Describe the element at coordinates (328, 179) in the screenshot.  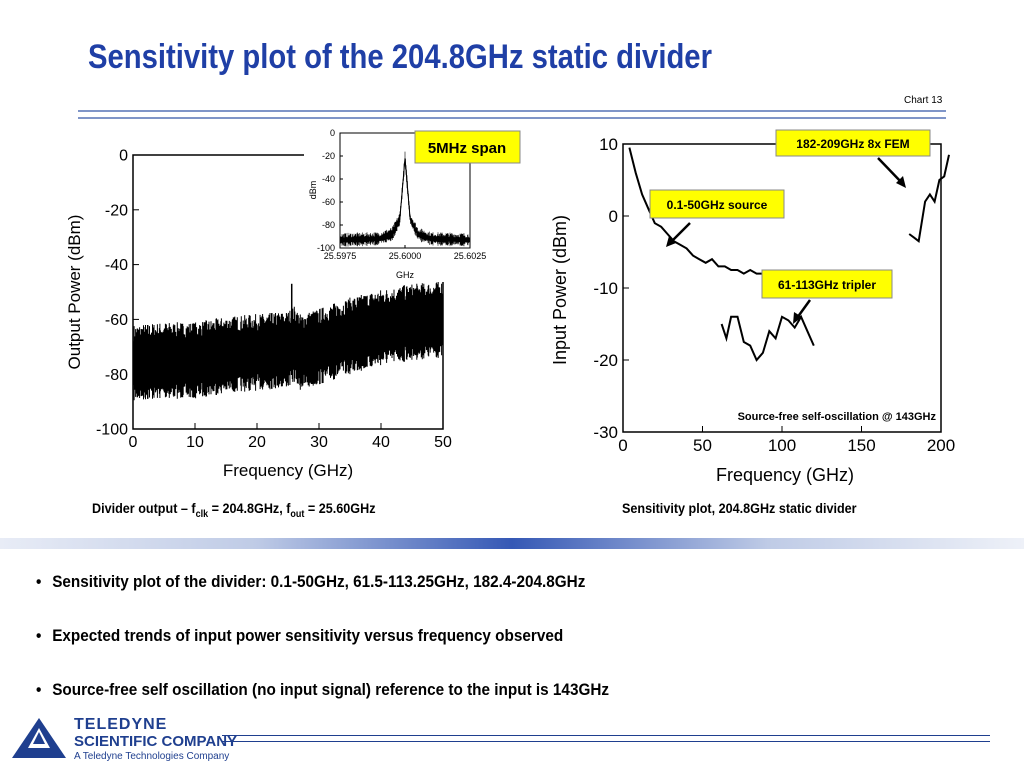
I see `inset-y-tick-label: -40` at that location.